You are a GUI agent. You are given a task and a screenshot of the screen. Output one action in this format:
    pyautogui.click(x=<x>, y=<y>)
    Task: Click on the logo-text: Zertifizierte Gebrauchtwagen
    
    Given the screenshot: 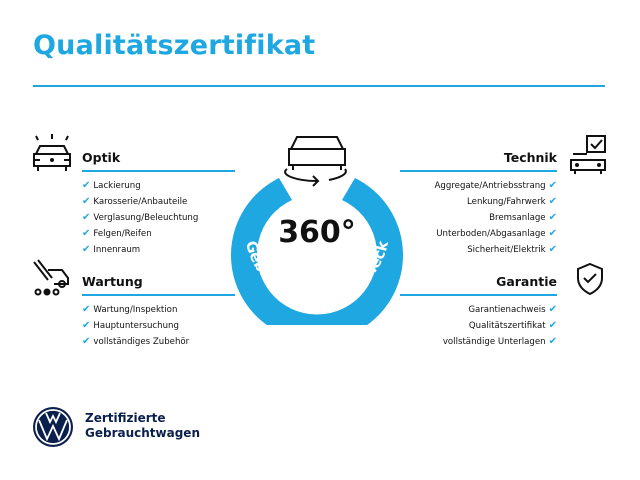 What is the action you would take?
    pyautogui.click(x=142, y=426)
    